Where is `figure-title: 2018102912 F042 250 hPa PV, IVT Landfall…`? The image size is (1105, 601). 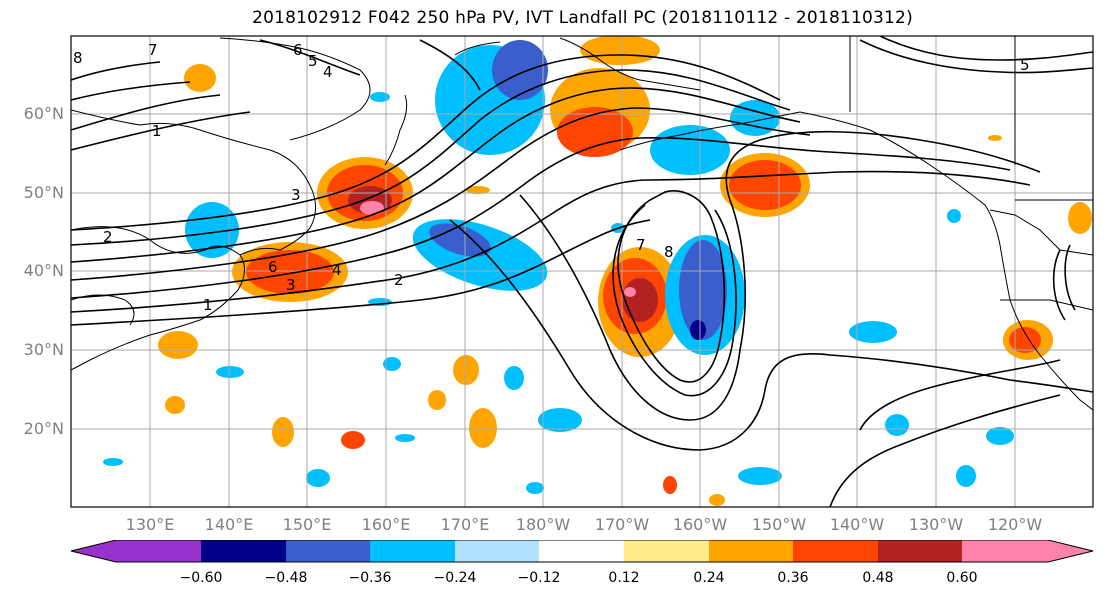
figure-title: 2018102912 F042 250 hPa PV, IVT Landfall… is located at coordinates (582, 18).